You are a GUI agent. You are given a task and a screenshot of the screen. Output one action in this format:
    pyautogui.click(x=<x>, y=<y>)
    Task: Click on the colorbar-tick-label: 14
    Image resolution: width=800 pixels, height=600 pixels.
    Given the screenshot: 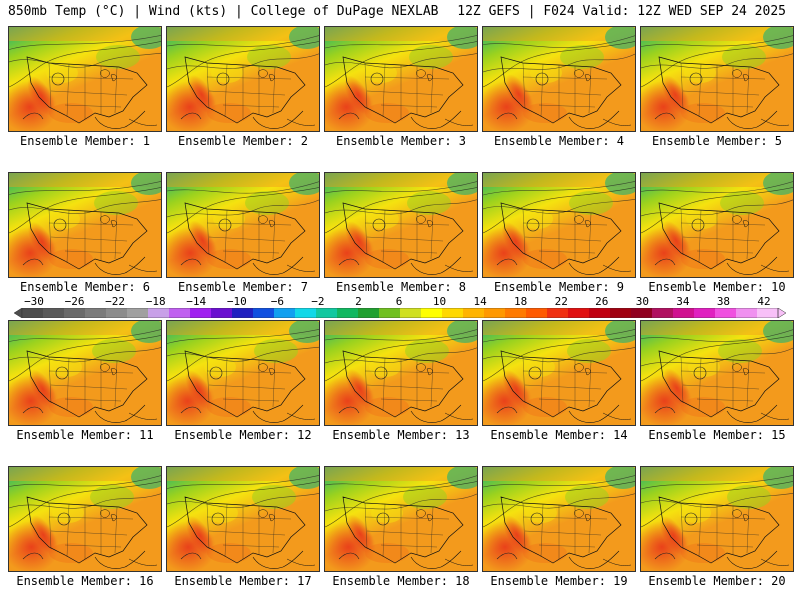 What is the action you would take?
    pyautogui.click(x=480, y=301)
    